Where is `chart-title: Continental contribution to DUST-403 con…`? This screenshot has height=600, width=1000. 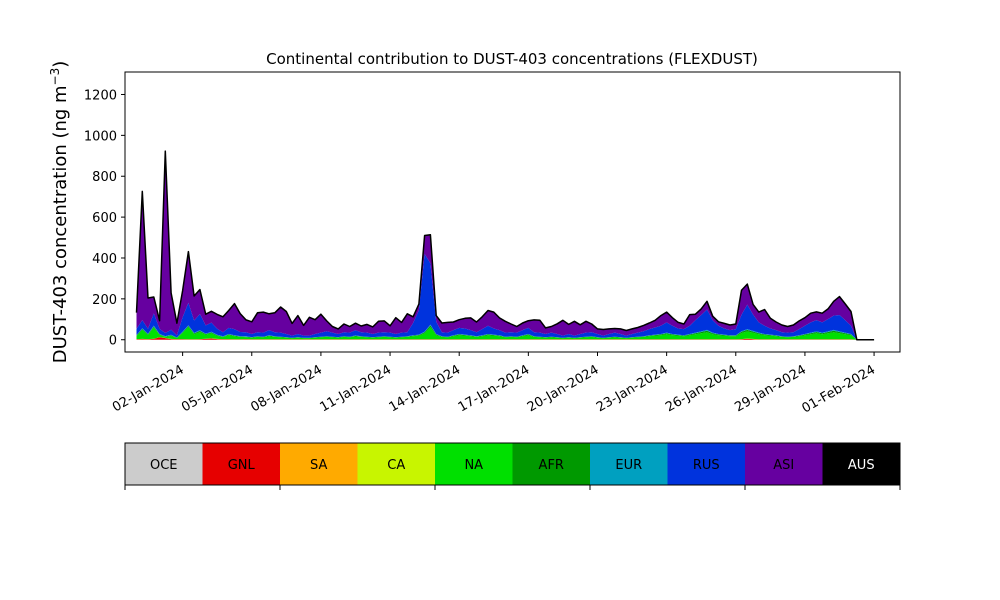 chart-title: Continental contribution to DUST-403 con… is located at coordinates (512, 59).